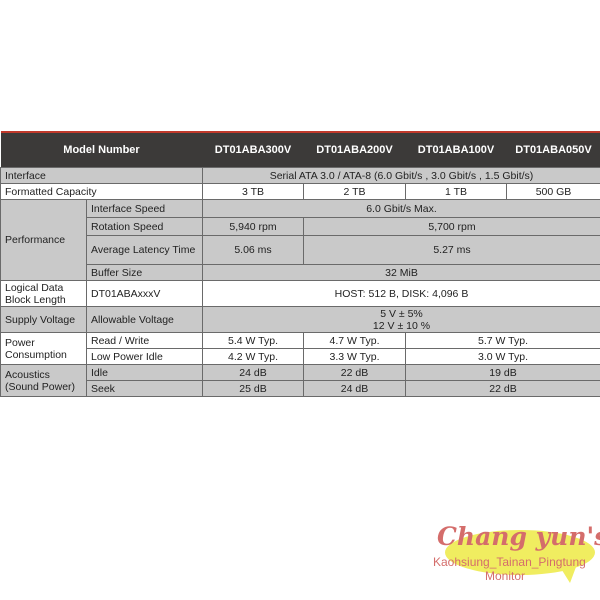 The image size is (600, 600). I want to click on sub-label: Allowable Voltage, so click(144, 319).